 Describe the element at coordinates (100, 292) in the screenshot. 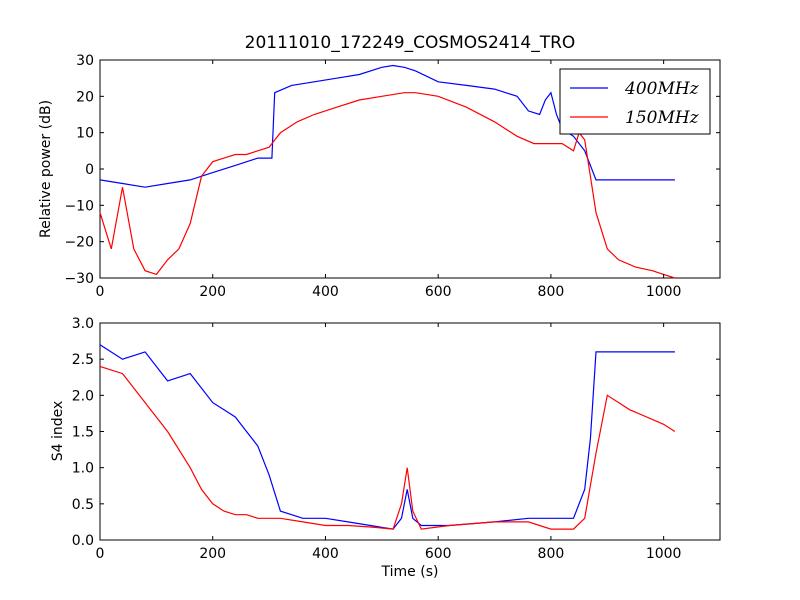

I see `power-x-tick-label: 0` at that location.